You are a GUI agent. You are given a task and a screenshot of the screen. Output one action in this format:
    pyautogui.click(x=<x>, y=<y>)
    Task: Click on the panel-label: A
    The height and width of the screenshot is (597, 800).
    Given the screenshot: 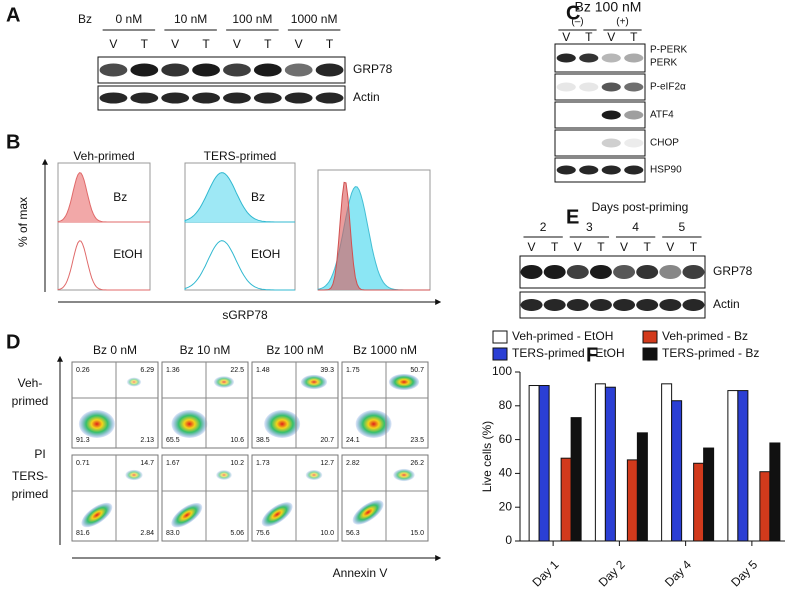 What is the action you would take?
    pyautogui.click(x=13, y=15)
    